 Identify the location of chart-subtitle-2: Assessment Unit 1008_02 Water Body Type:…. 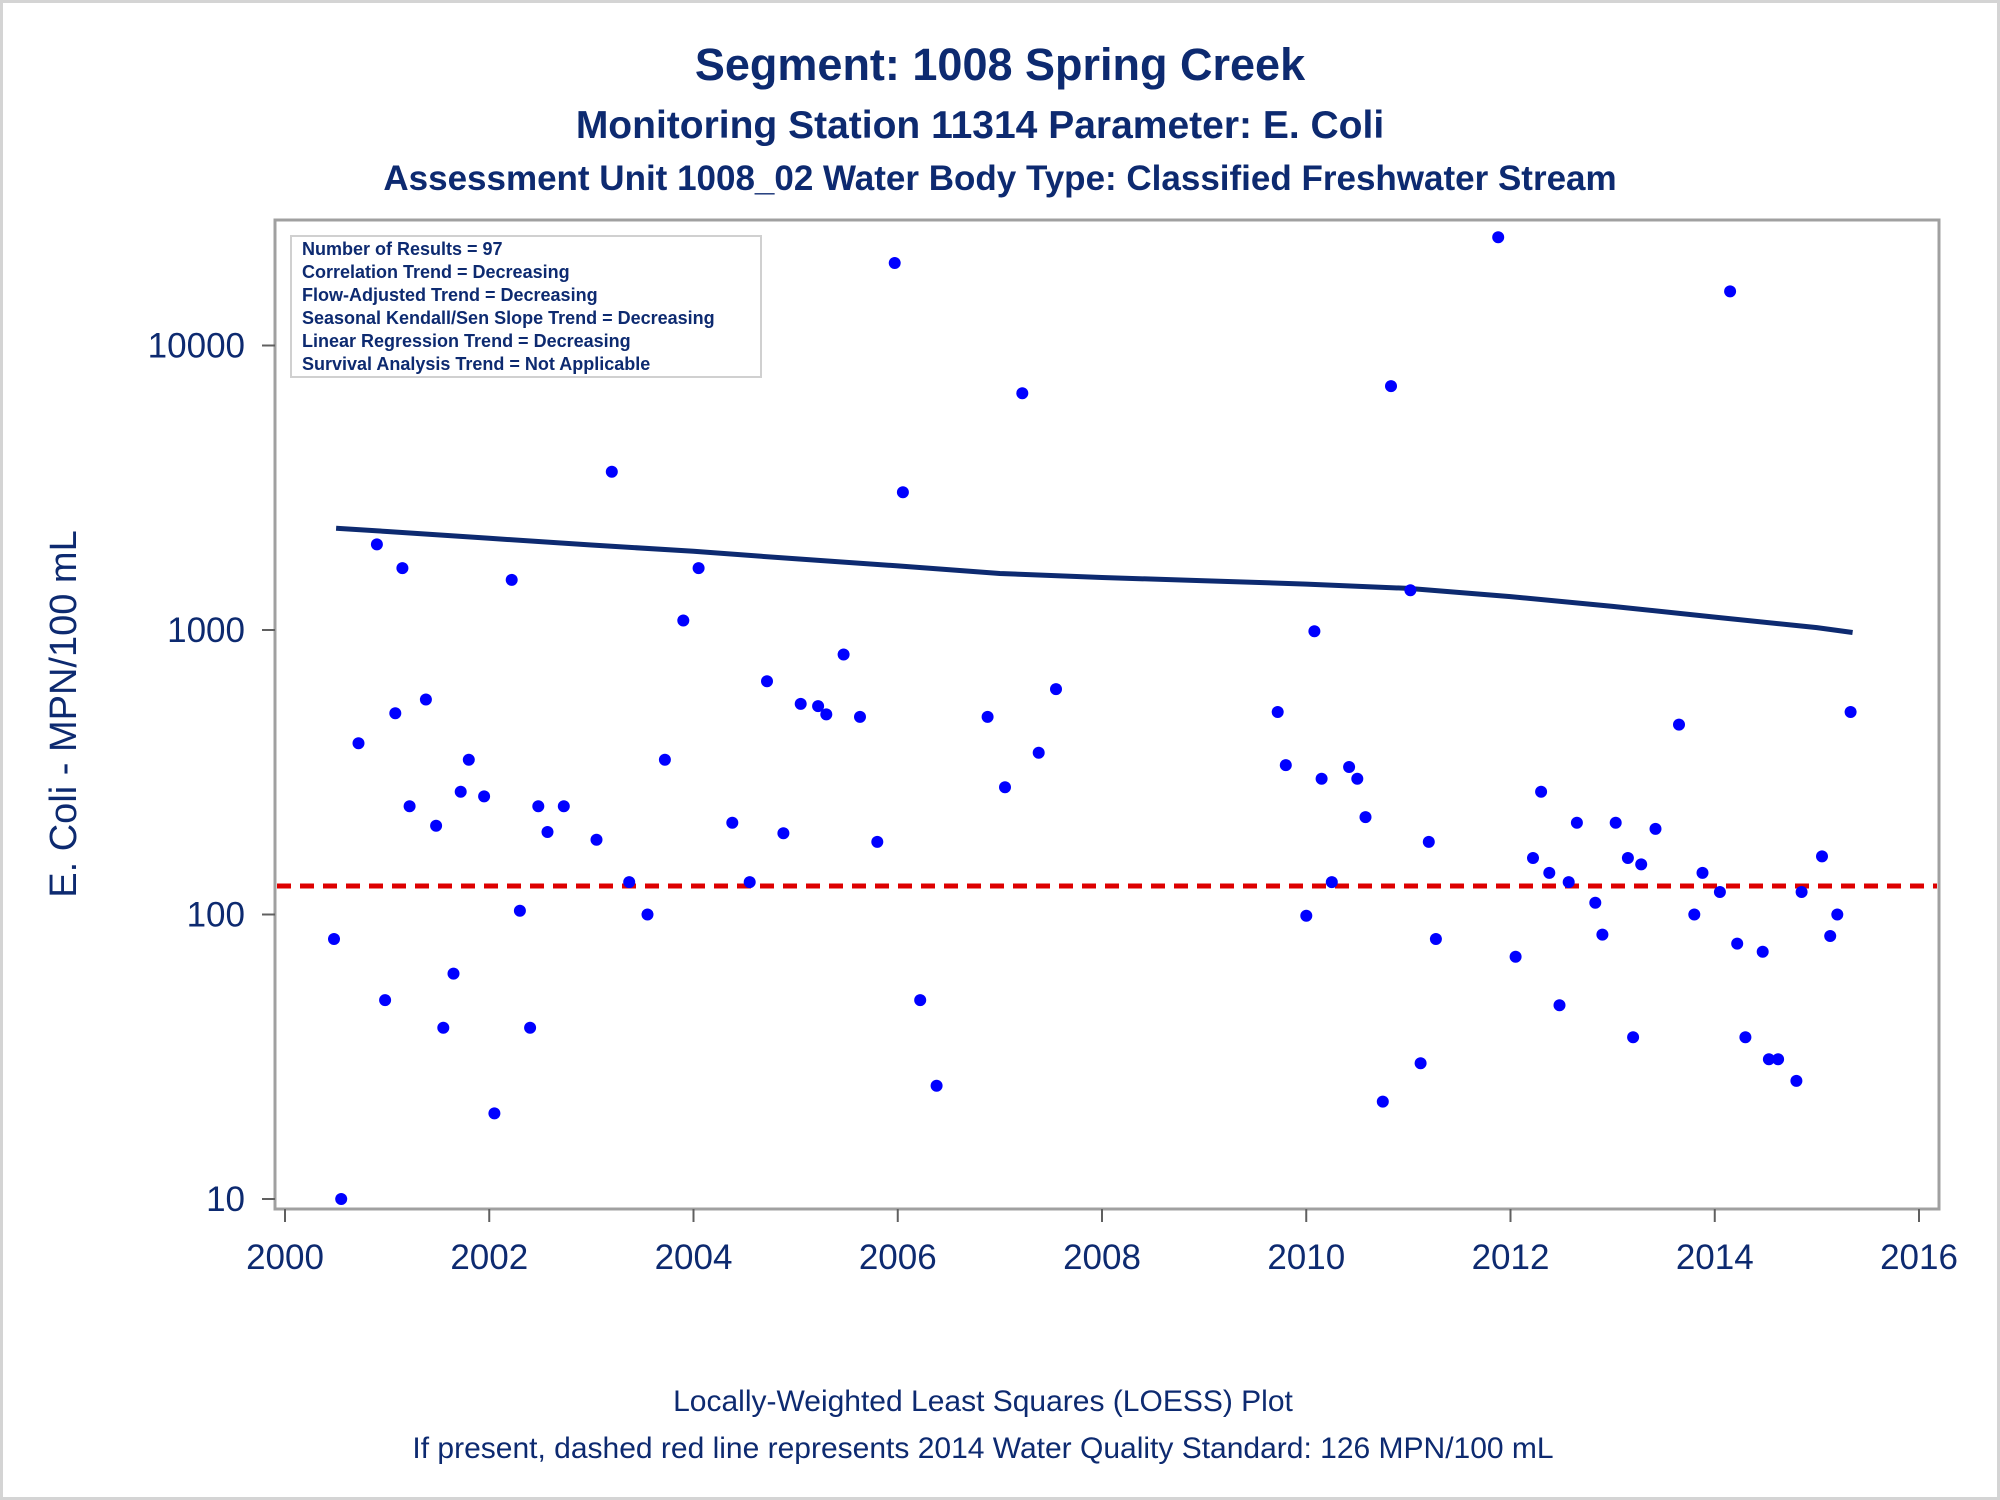
(999, 178).